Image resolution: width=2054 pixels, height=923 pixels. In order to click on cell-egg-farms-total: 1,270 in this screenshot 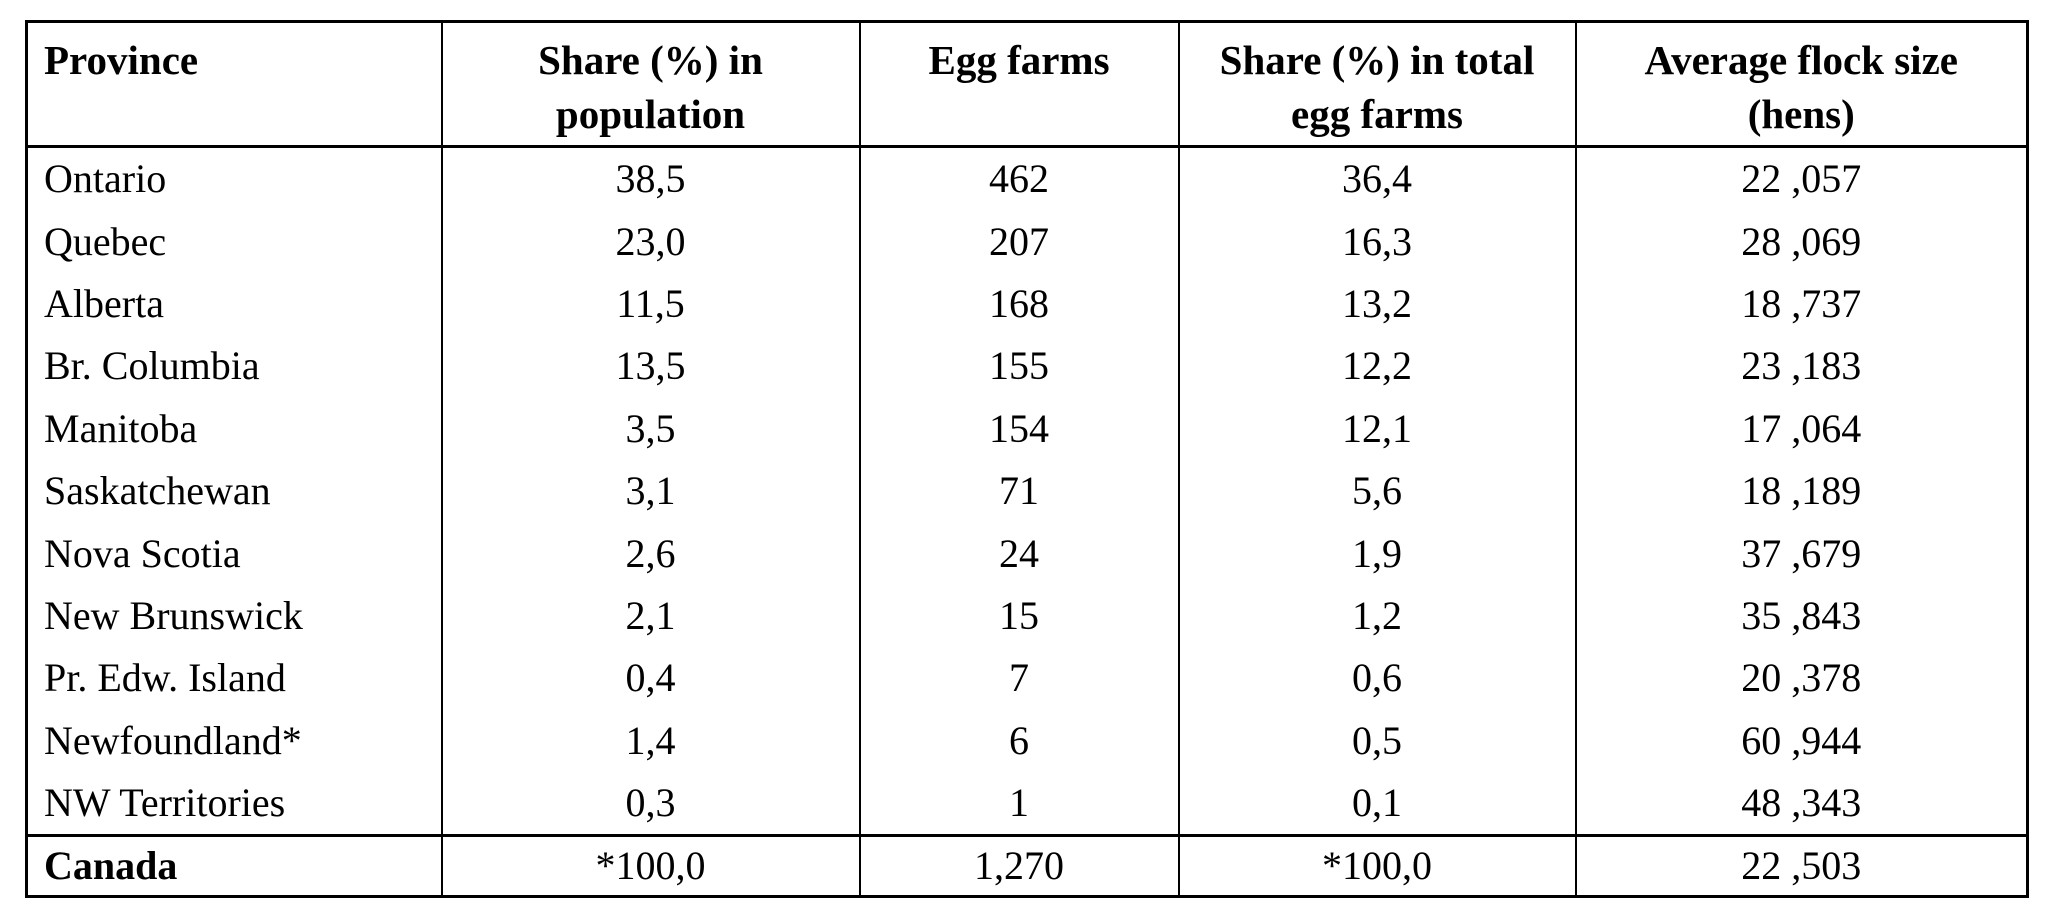, I will do `click(1019, 865)`.